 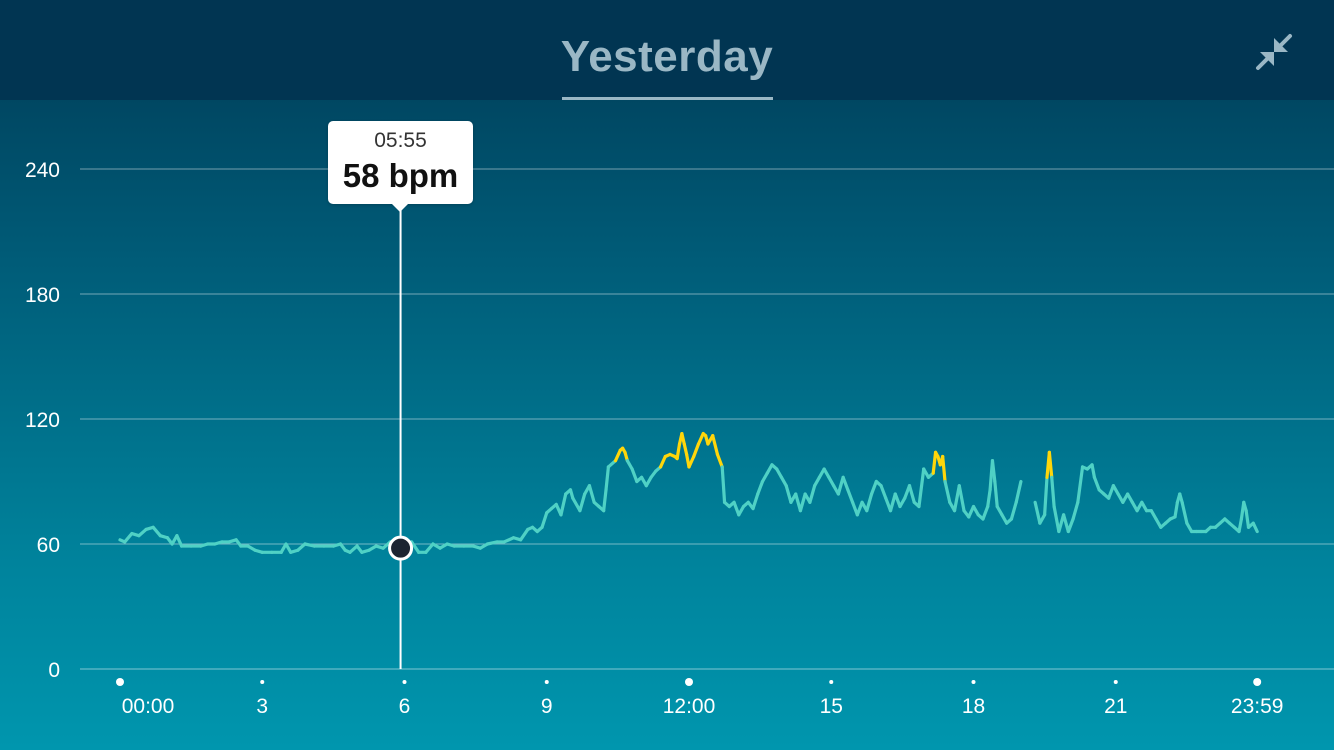 What do you see at coordinates (48, 545) in the screenshot?
I see `y-tick-label: 60` at bounding box center [48, 545].